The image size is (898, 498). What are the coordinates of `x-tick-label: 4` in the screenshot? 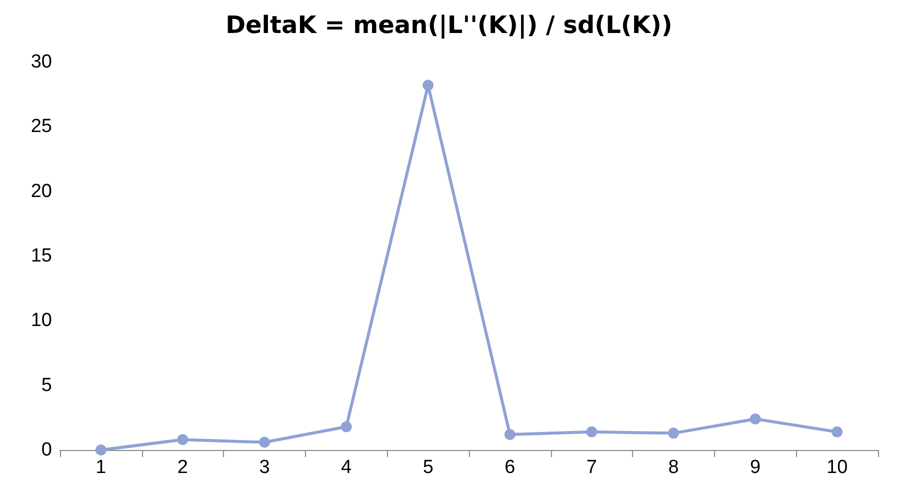 It's located at (346, 467).